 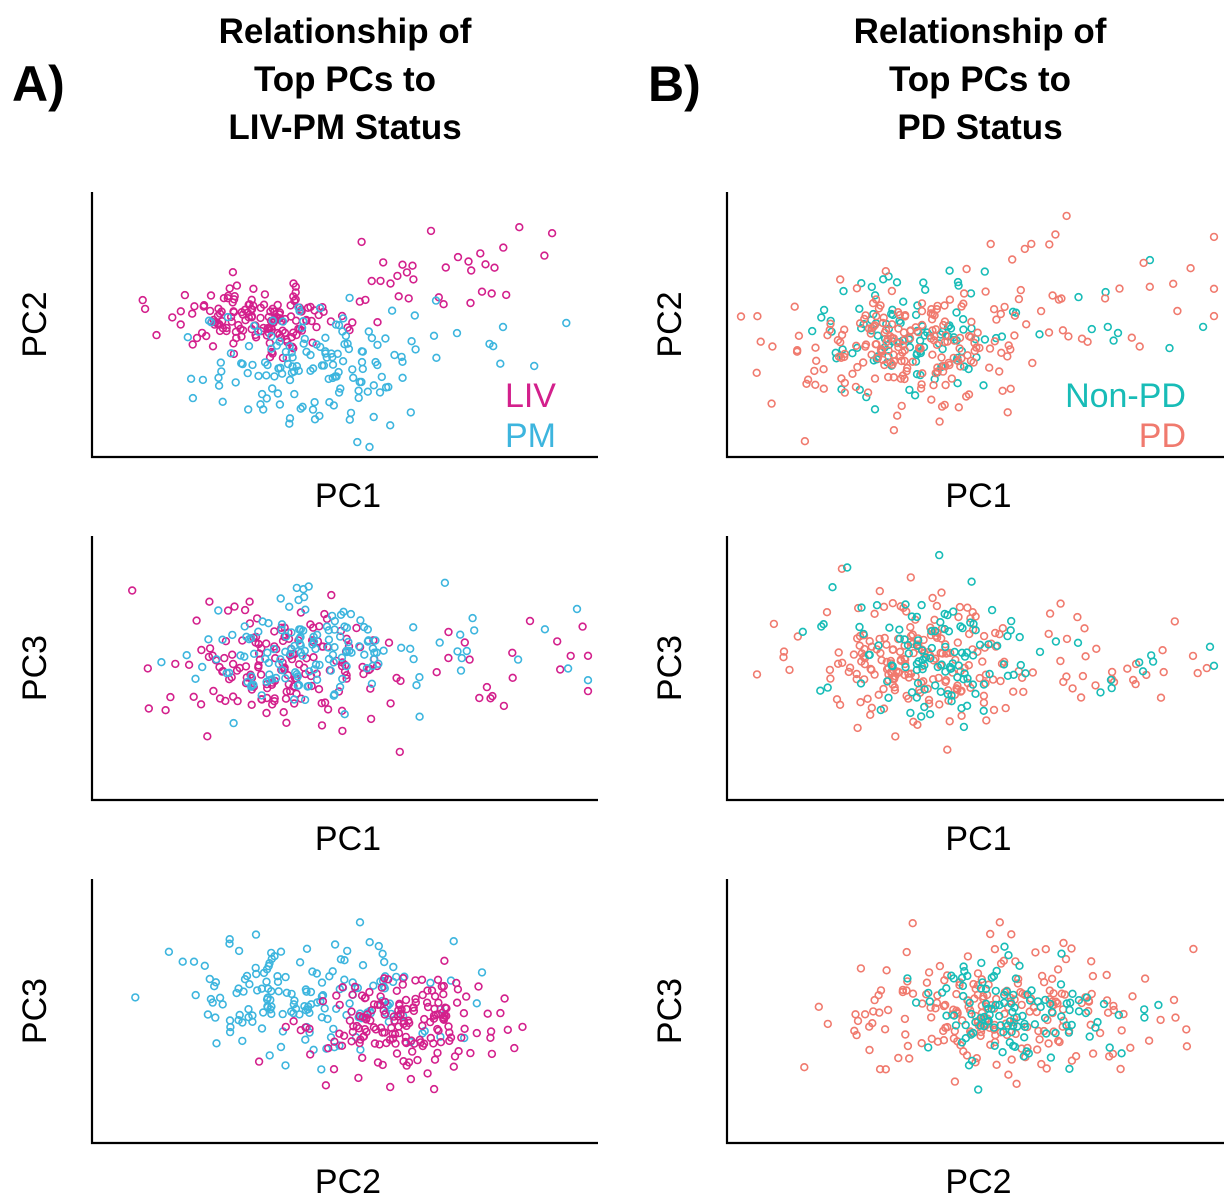 I want to click on y-axis-label: PC3, so click(x=670, y=1011).